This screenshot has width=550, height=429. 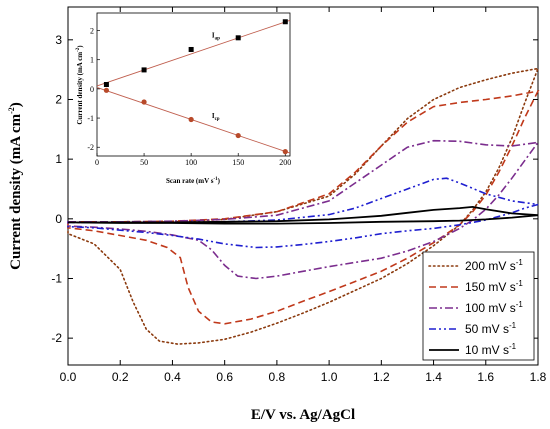 What do you see at coordinates (90, 118) in the screenshot?
I see `inset-y-tick-label: -1` at bounding box center [90, 118].